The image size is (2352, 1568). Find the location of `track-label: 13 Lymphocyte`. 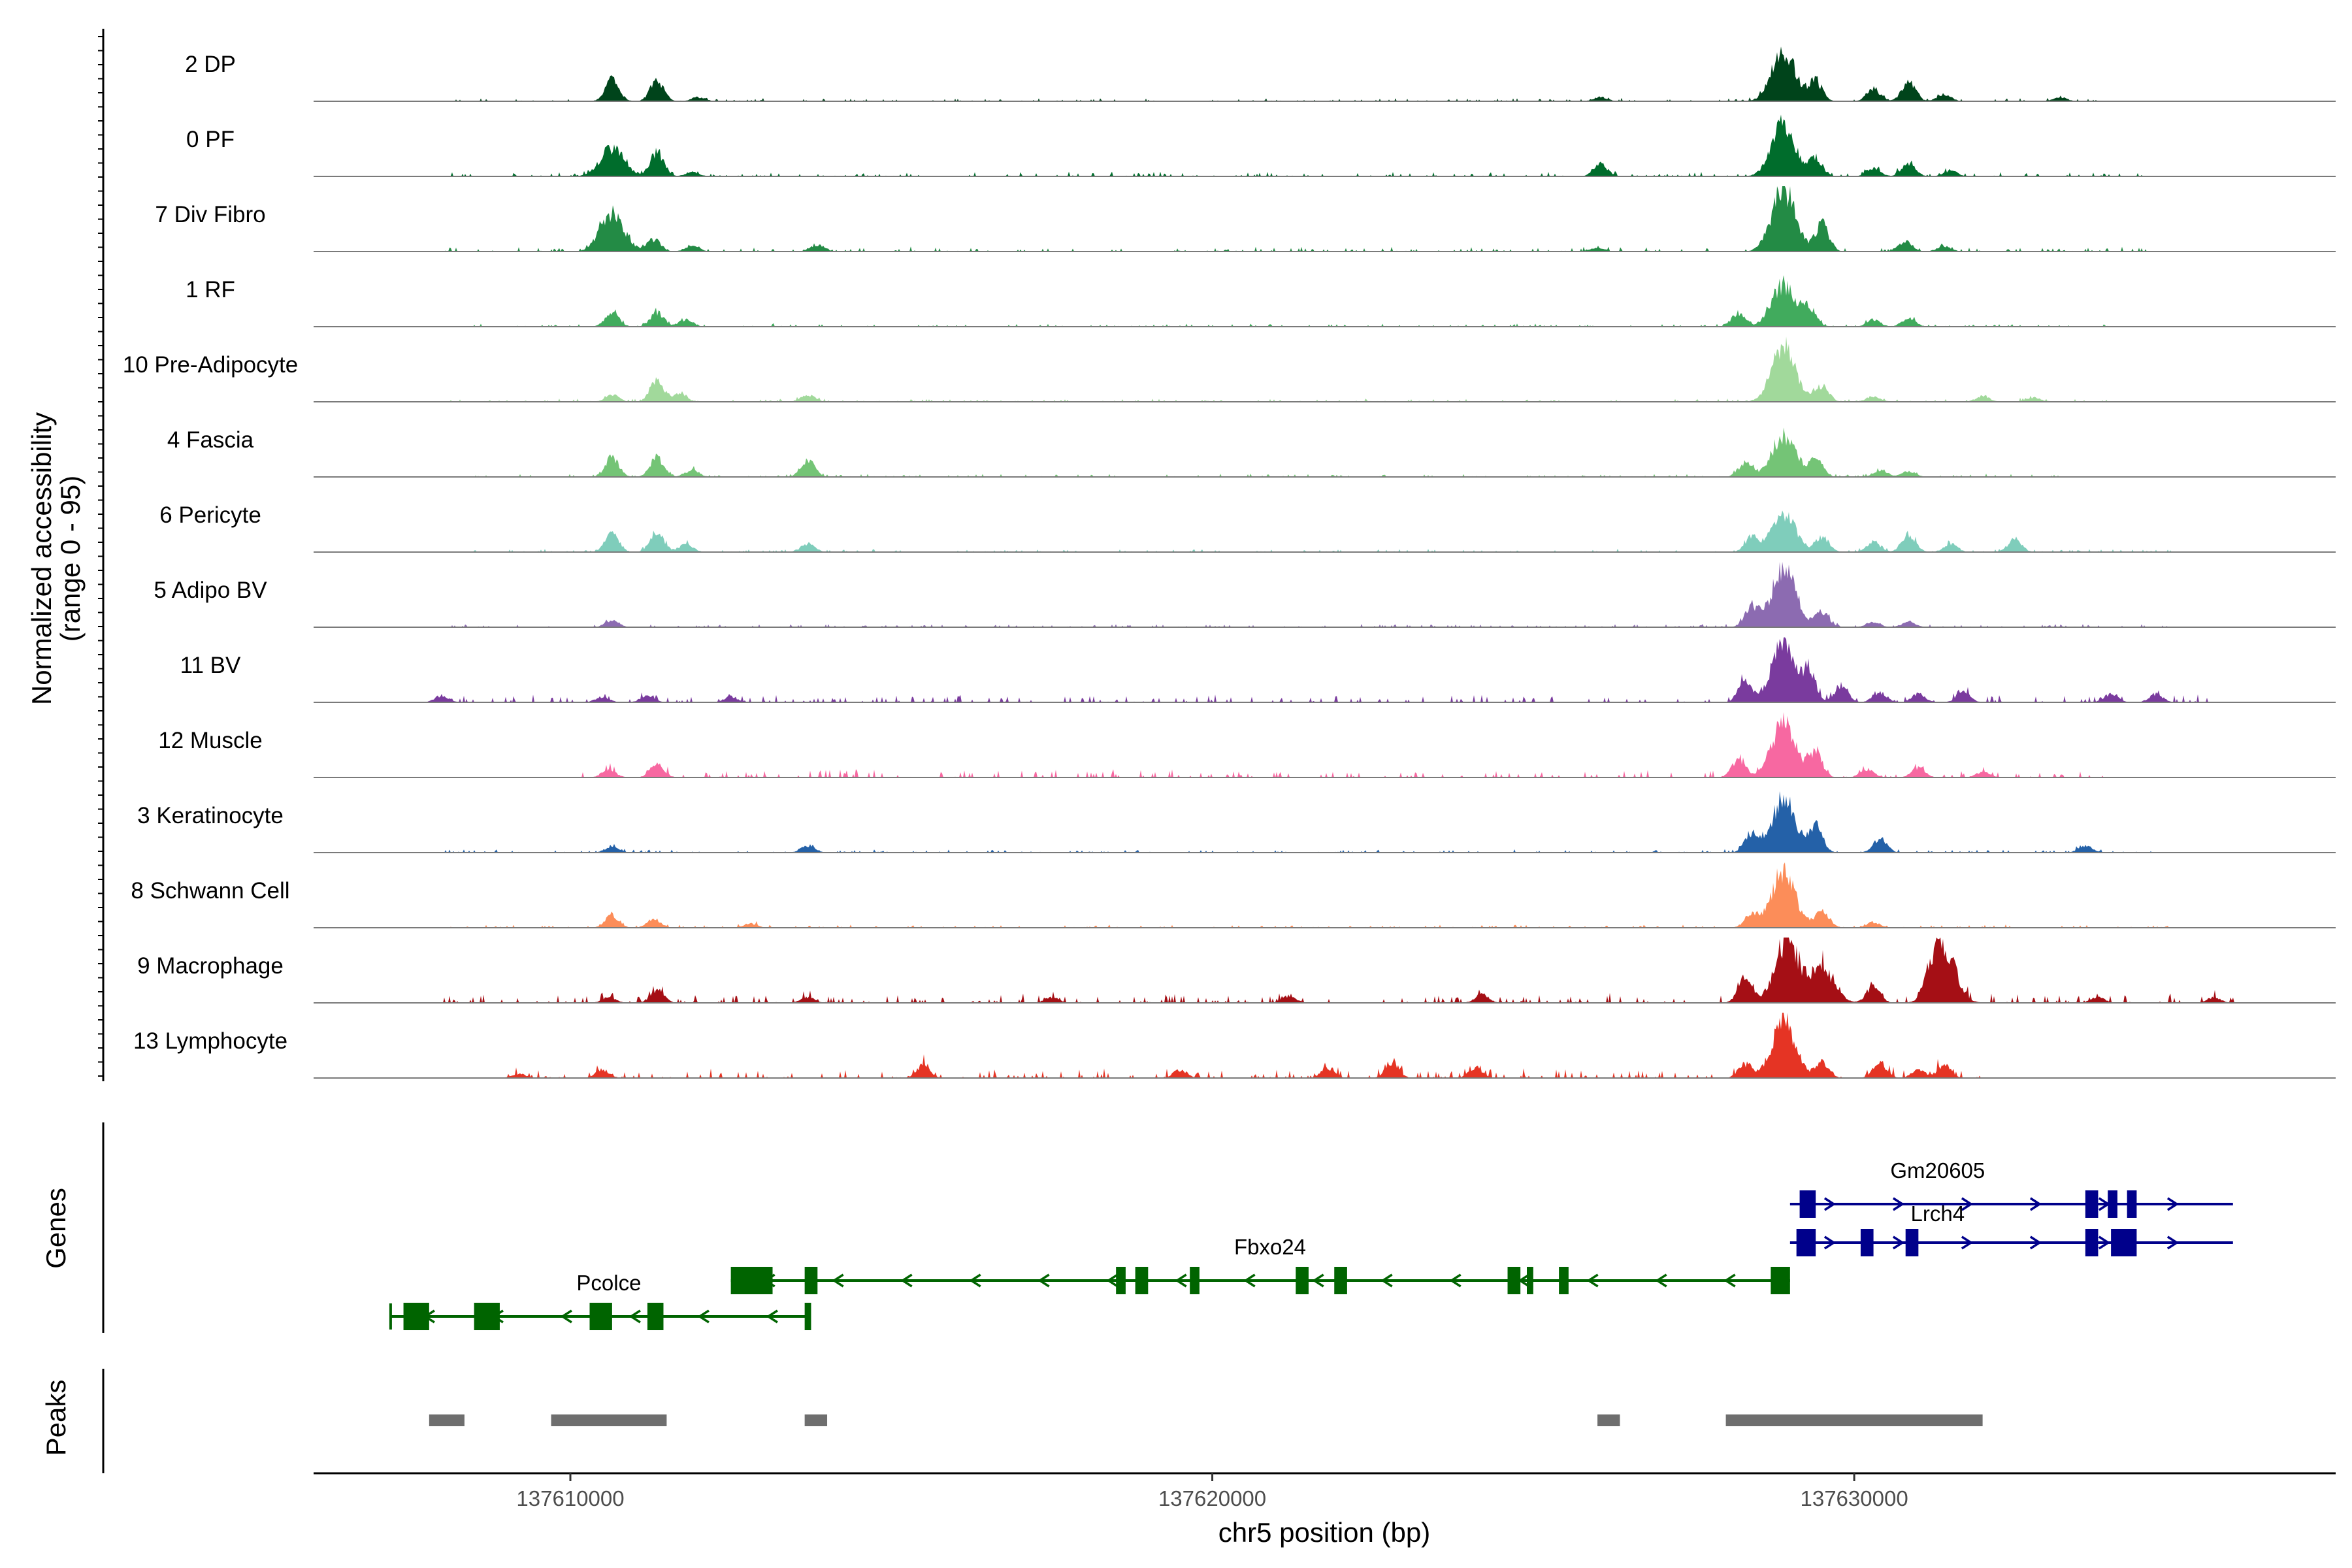

track-label: 13 Lymphocyte is located at coordinates (210, 1041).